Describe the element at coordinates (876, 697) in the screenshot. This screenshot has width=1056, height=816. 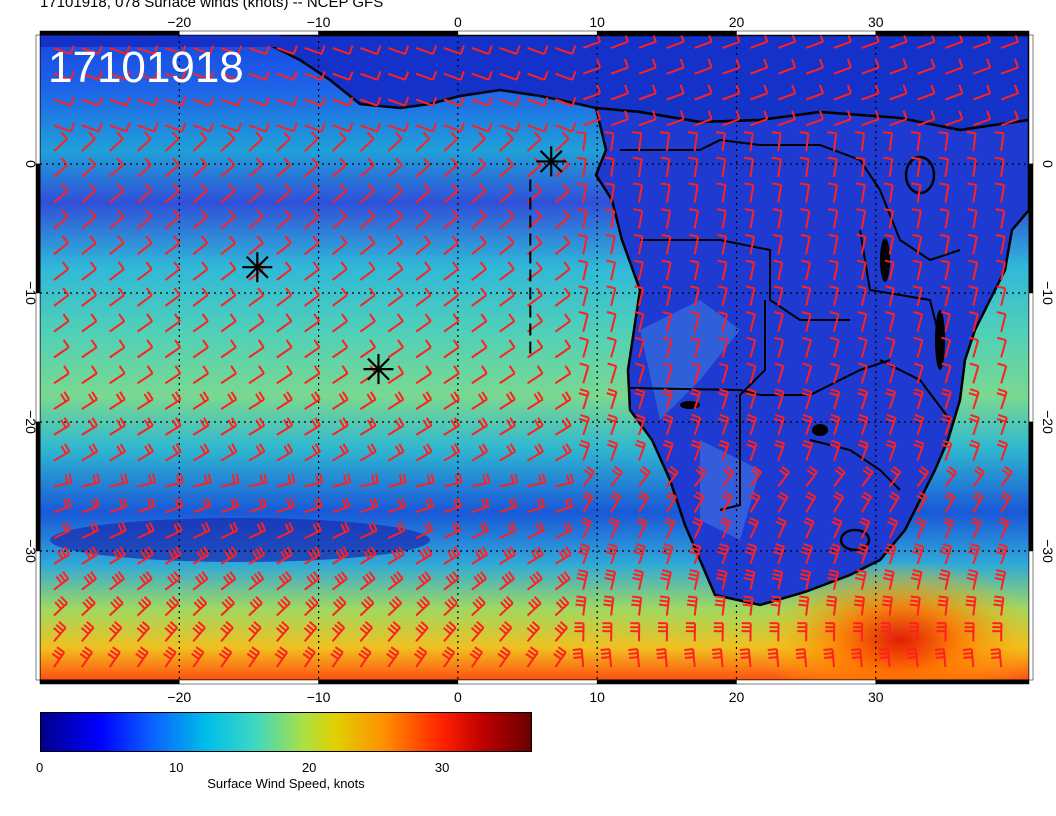
I see `lon-tick-label: 30` at that location.